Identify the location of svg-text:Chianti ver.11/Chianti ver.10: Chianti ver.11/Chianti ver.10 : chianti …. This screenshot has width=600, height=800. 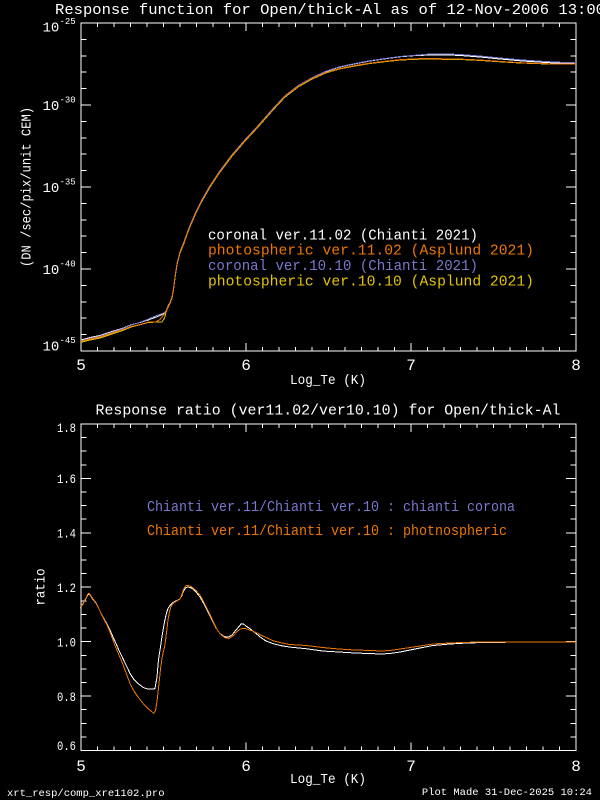
(331, 508).